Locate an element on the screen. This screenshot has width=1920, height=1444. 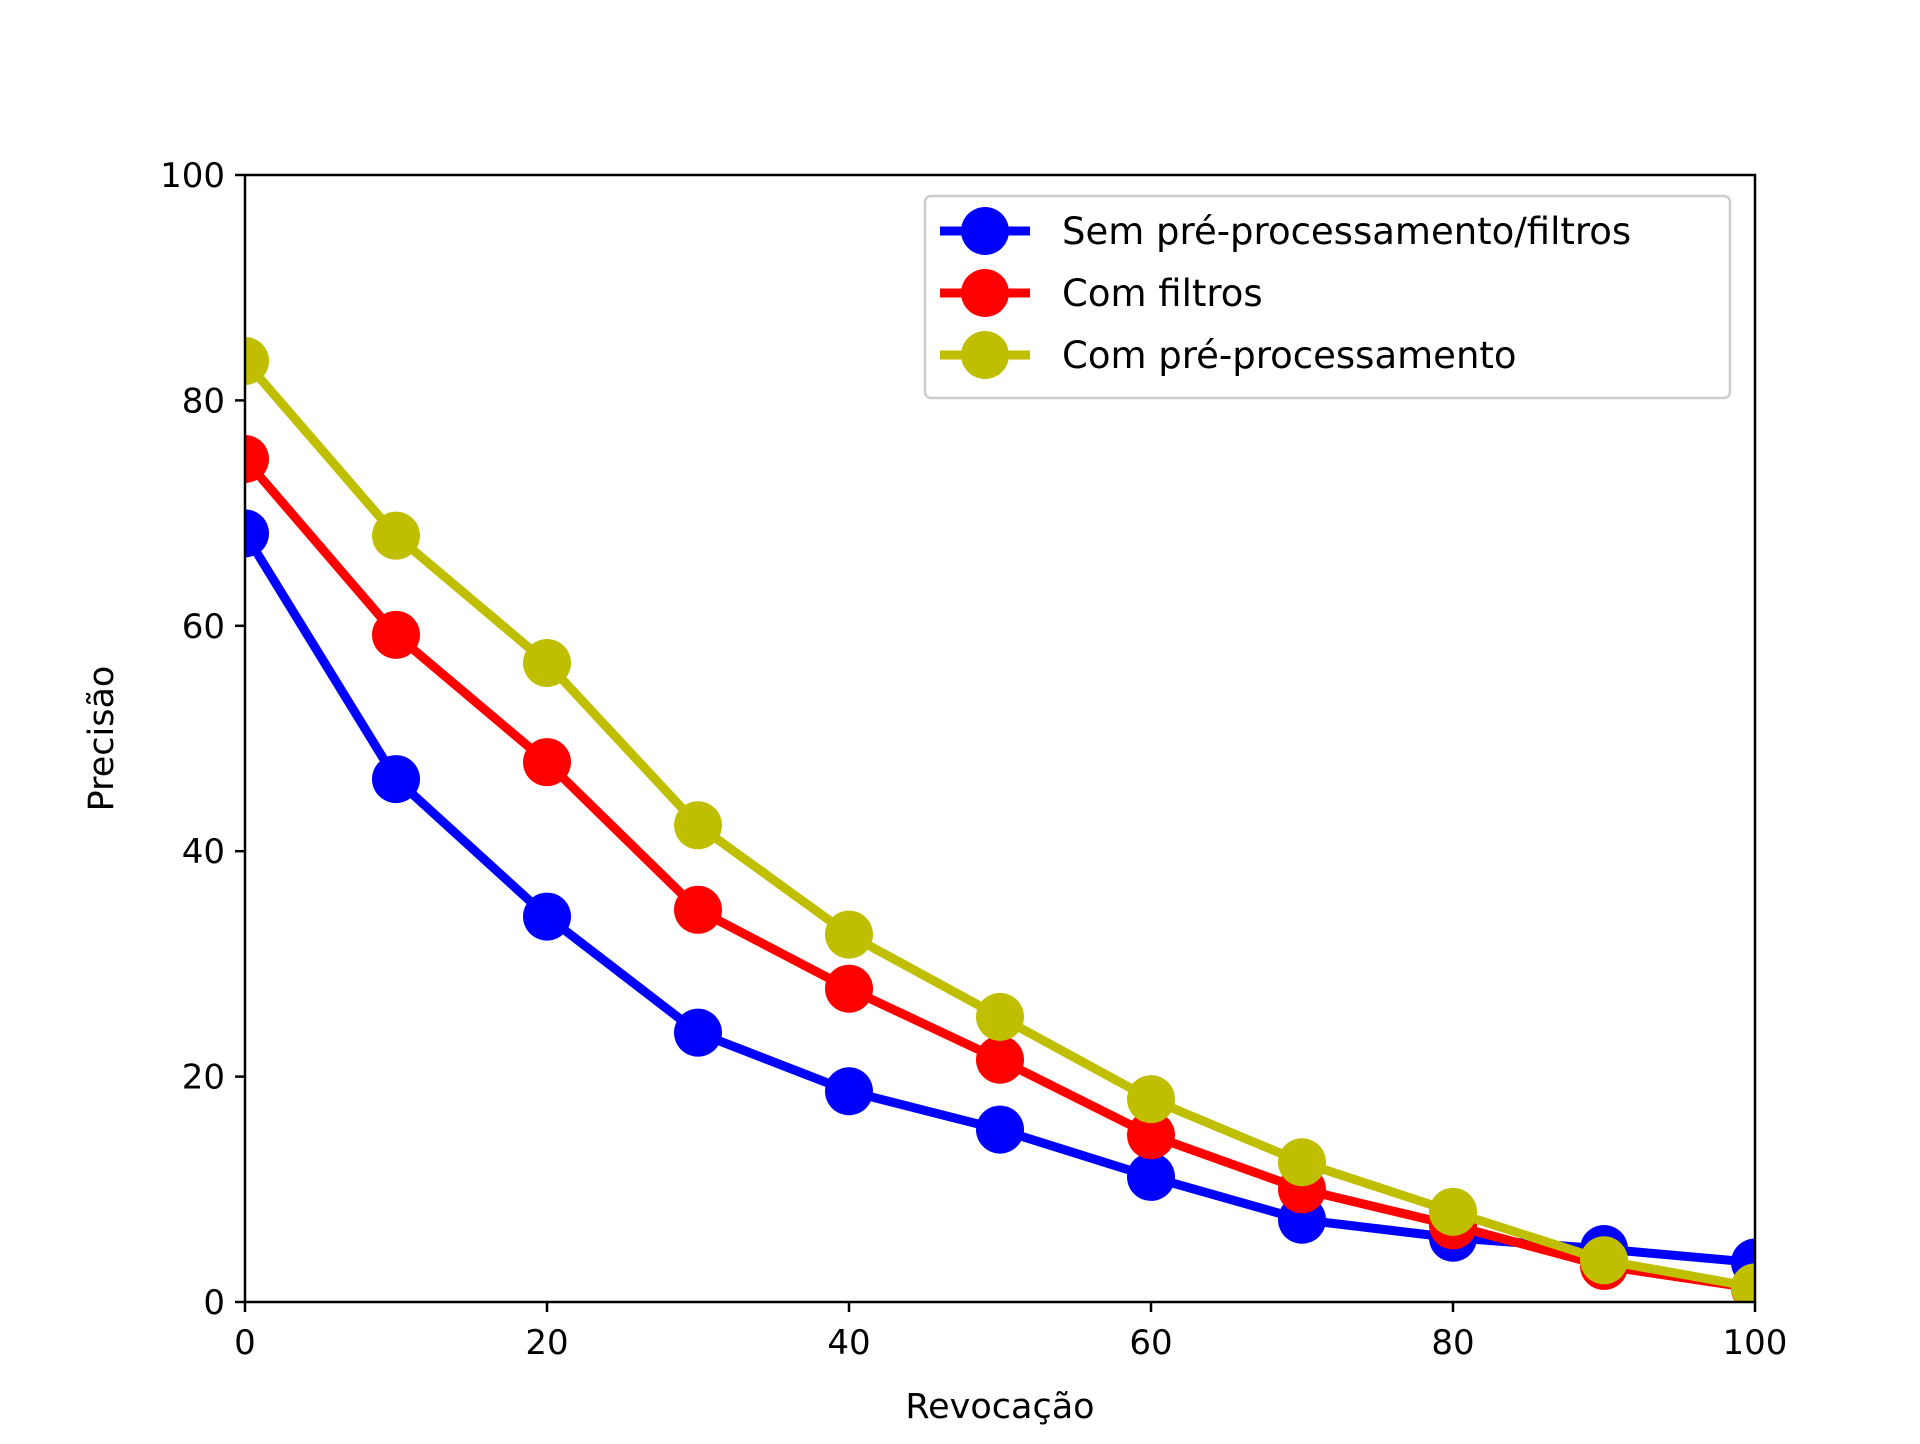
y-tick-label: 0 is located at coordinates (214, 1303).